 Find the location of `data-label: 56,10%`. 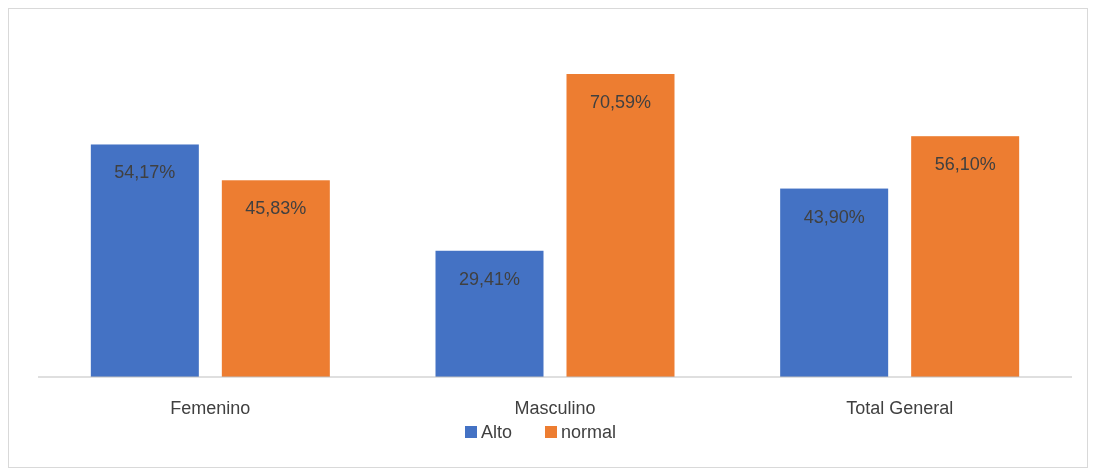

data-label: 56,10% is located at coordinates (965, 164).